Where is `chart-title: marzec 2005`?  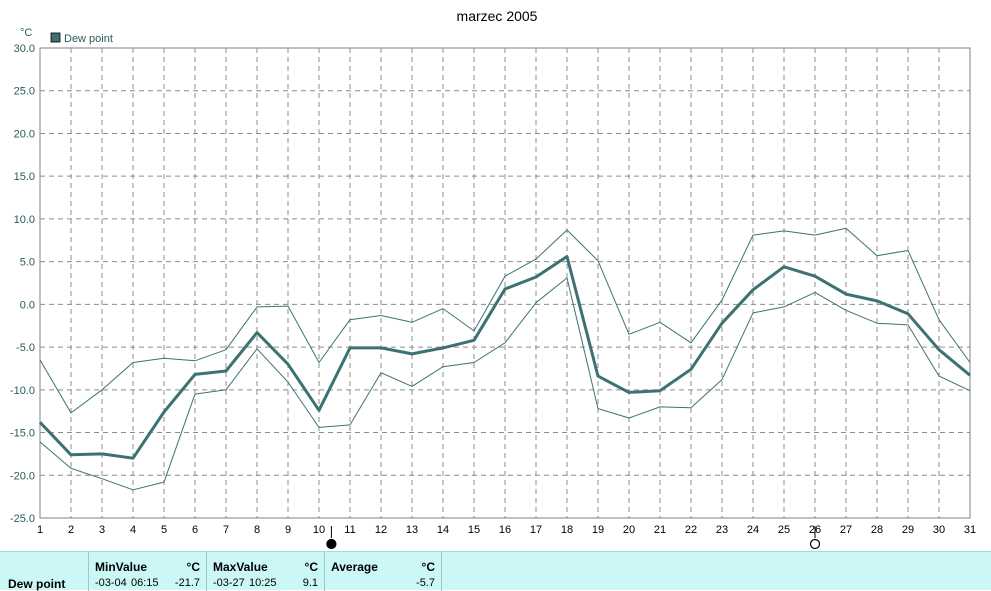 chart-title: marzec 2005 is located at coordinates (497, 16).